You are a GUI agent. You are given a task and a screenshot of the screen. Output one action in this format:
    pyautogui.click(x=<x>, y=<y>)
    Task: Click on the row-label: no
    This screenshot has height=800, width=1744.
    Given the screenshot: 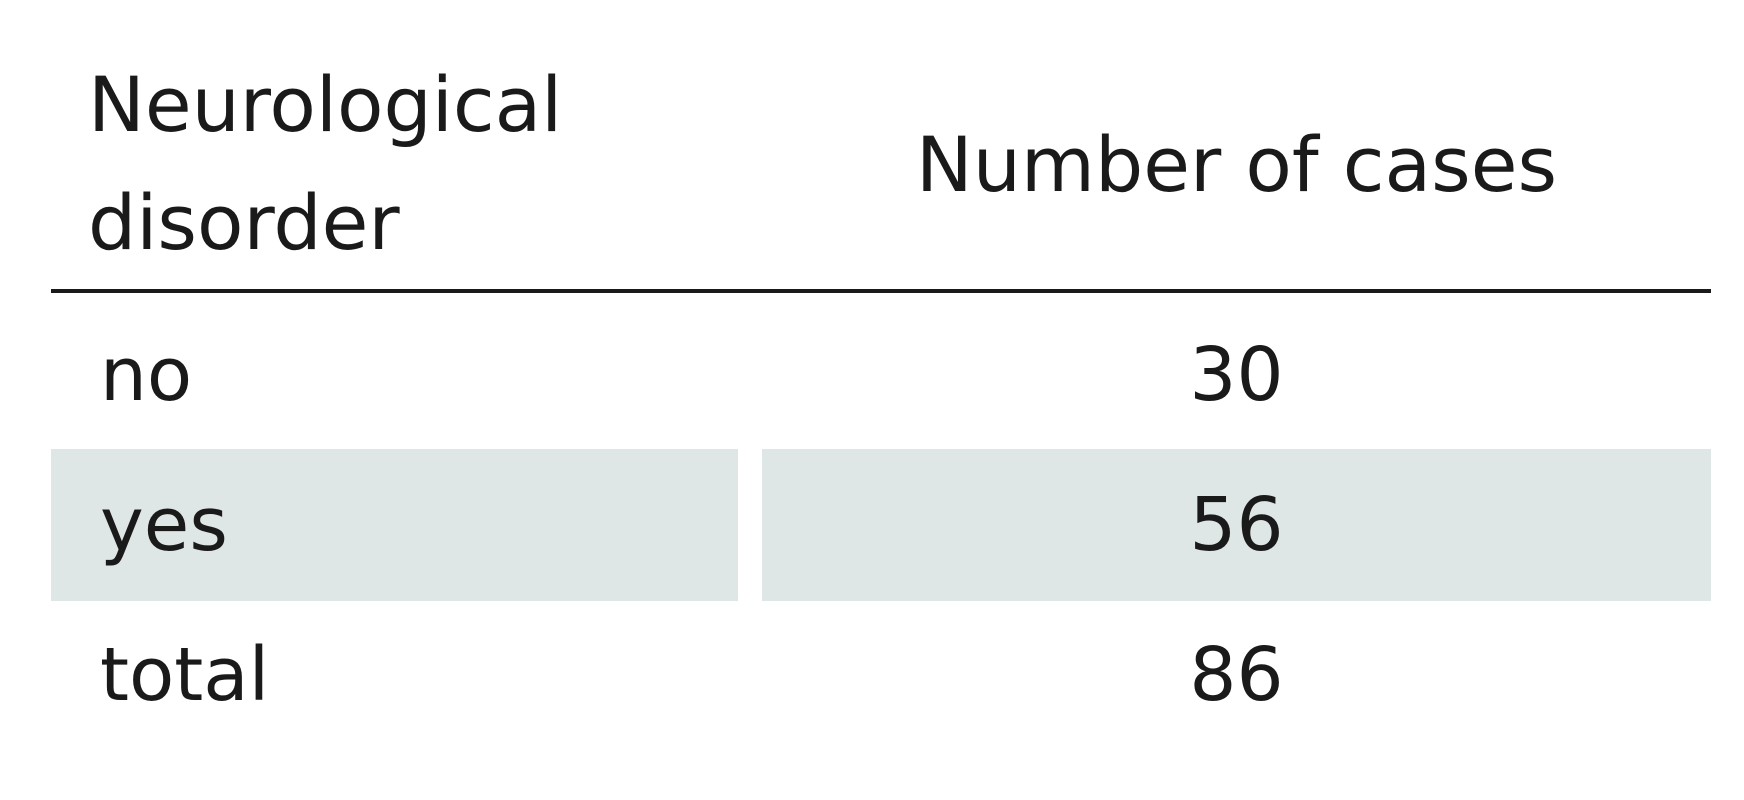 What is the action you would take?
    pyautogui.click(x=146, y=375)
    